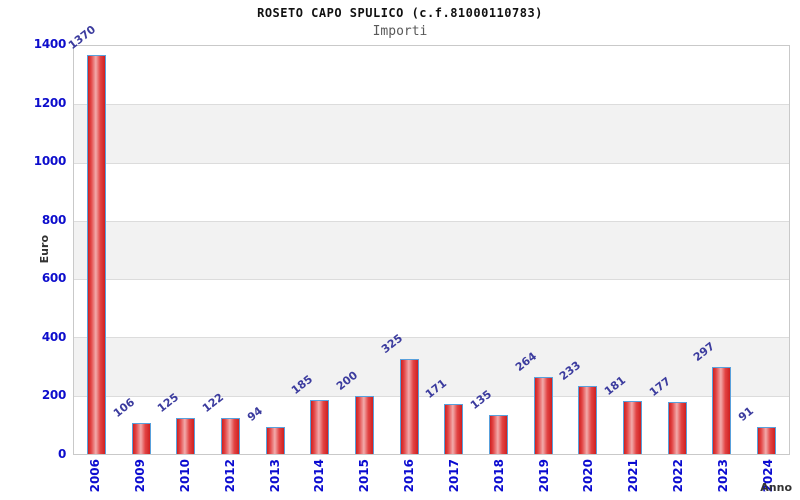 Image resolution: width=800 pixels, height=500 pixels. What do you see at coordinates (140, 476) in the screenshot?
I see `x-tick-label: 2009` at bounding box center [140, 476].